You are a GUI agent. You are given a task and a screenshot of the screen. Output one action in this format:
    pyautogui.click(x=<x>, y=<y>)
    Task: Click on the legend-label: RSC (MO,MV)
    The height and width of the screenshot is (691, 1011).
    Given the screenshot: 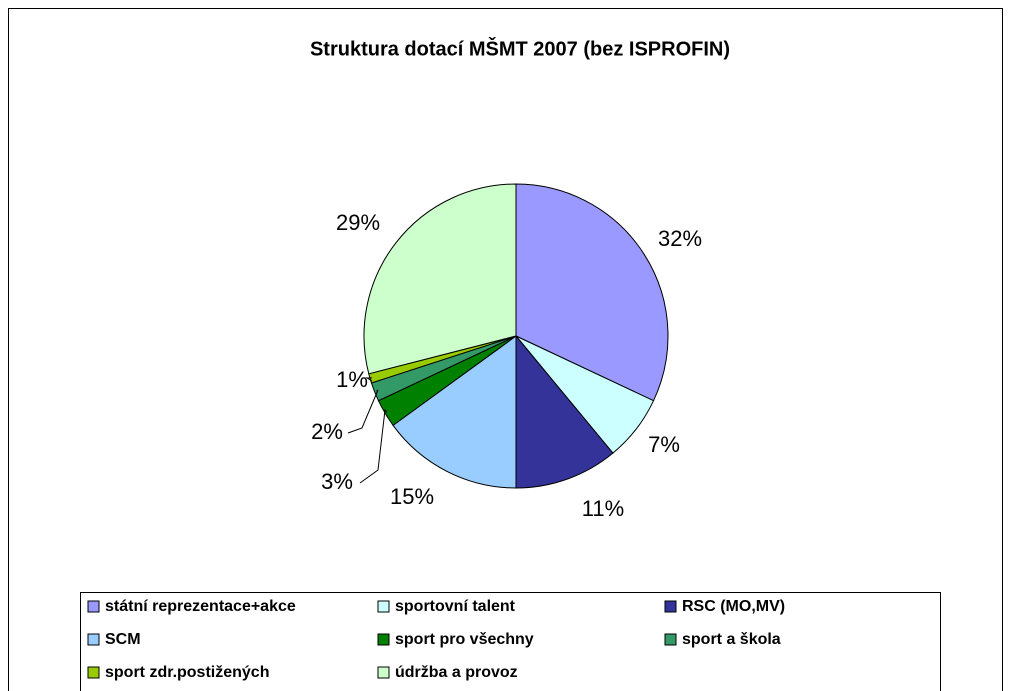 What is the action you would take?
    pyautogui.click(x=733, y=606)
    